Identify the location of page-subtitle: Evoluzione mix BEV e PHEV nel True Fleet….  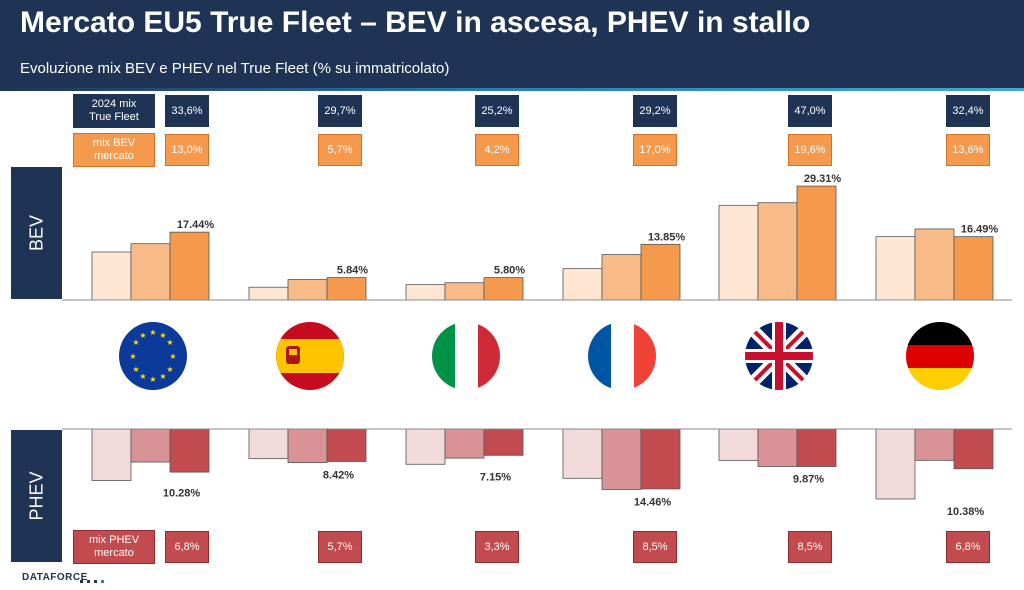
(235, 68).